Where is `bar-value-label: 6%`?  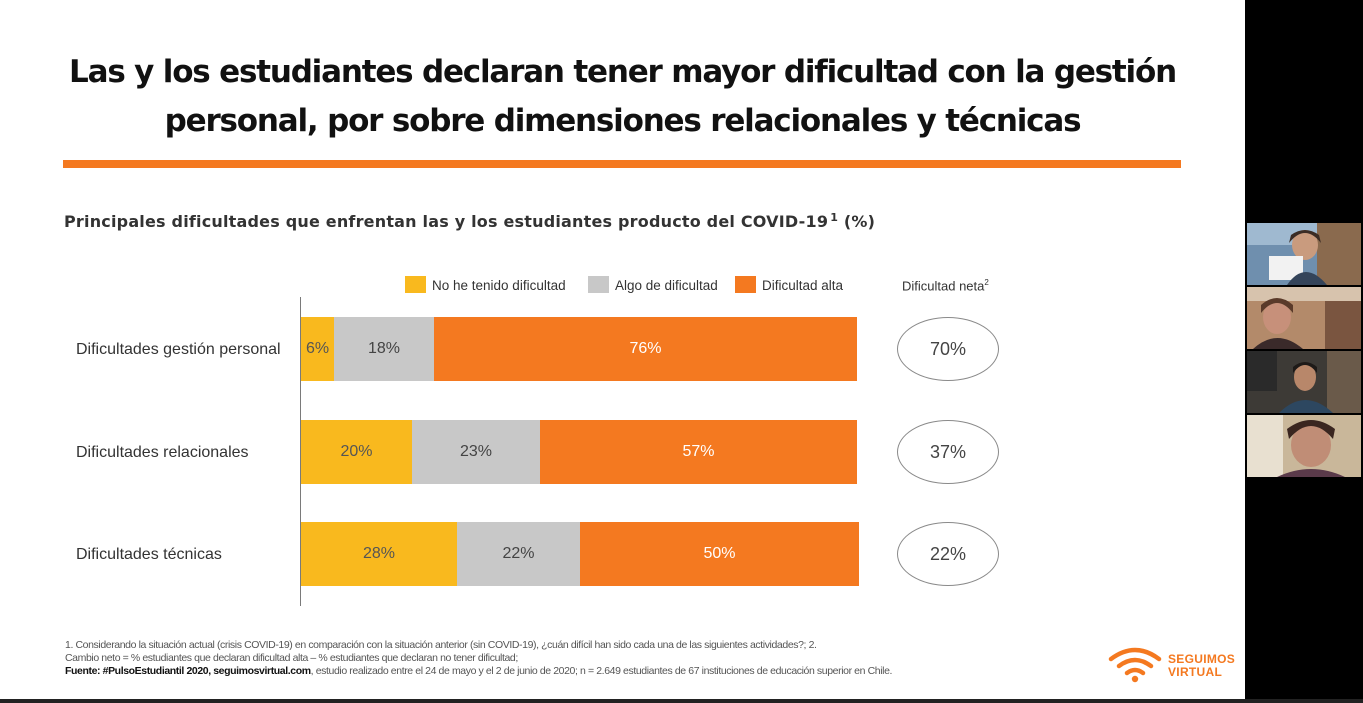
bar-value-label: 6% is located at coordinates (317, 348).